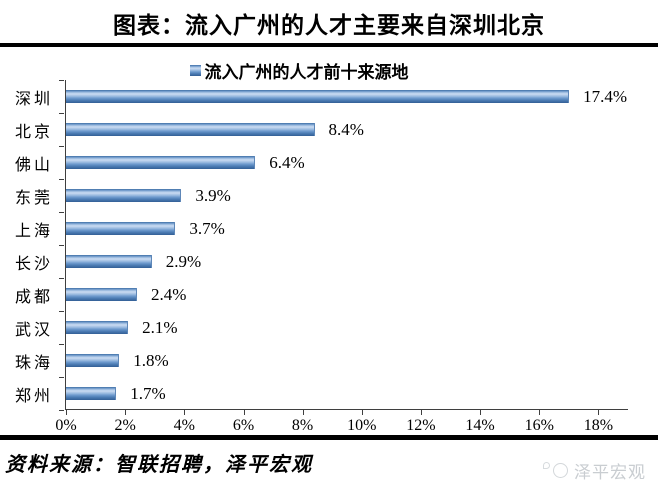  Describe the element at coordinates (33, 231) in the screenshot. I see `category-label: 上海` at that location.